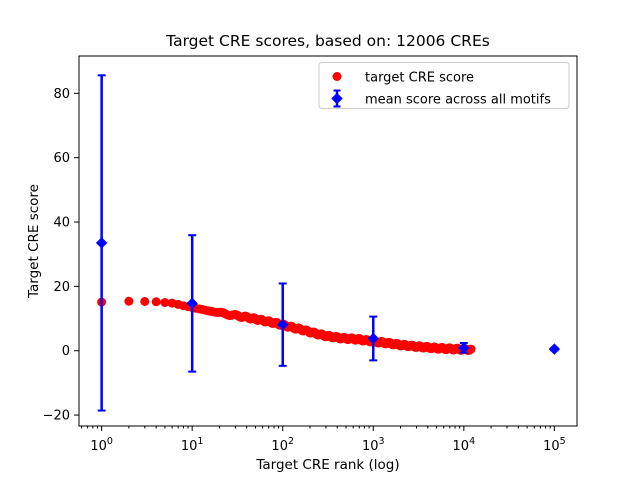 This screenshot has height=484, width=640. I want to click on y-axis-label: Target CRE score, so click(34, 241).